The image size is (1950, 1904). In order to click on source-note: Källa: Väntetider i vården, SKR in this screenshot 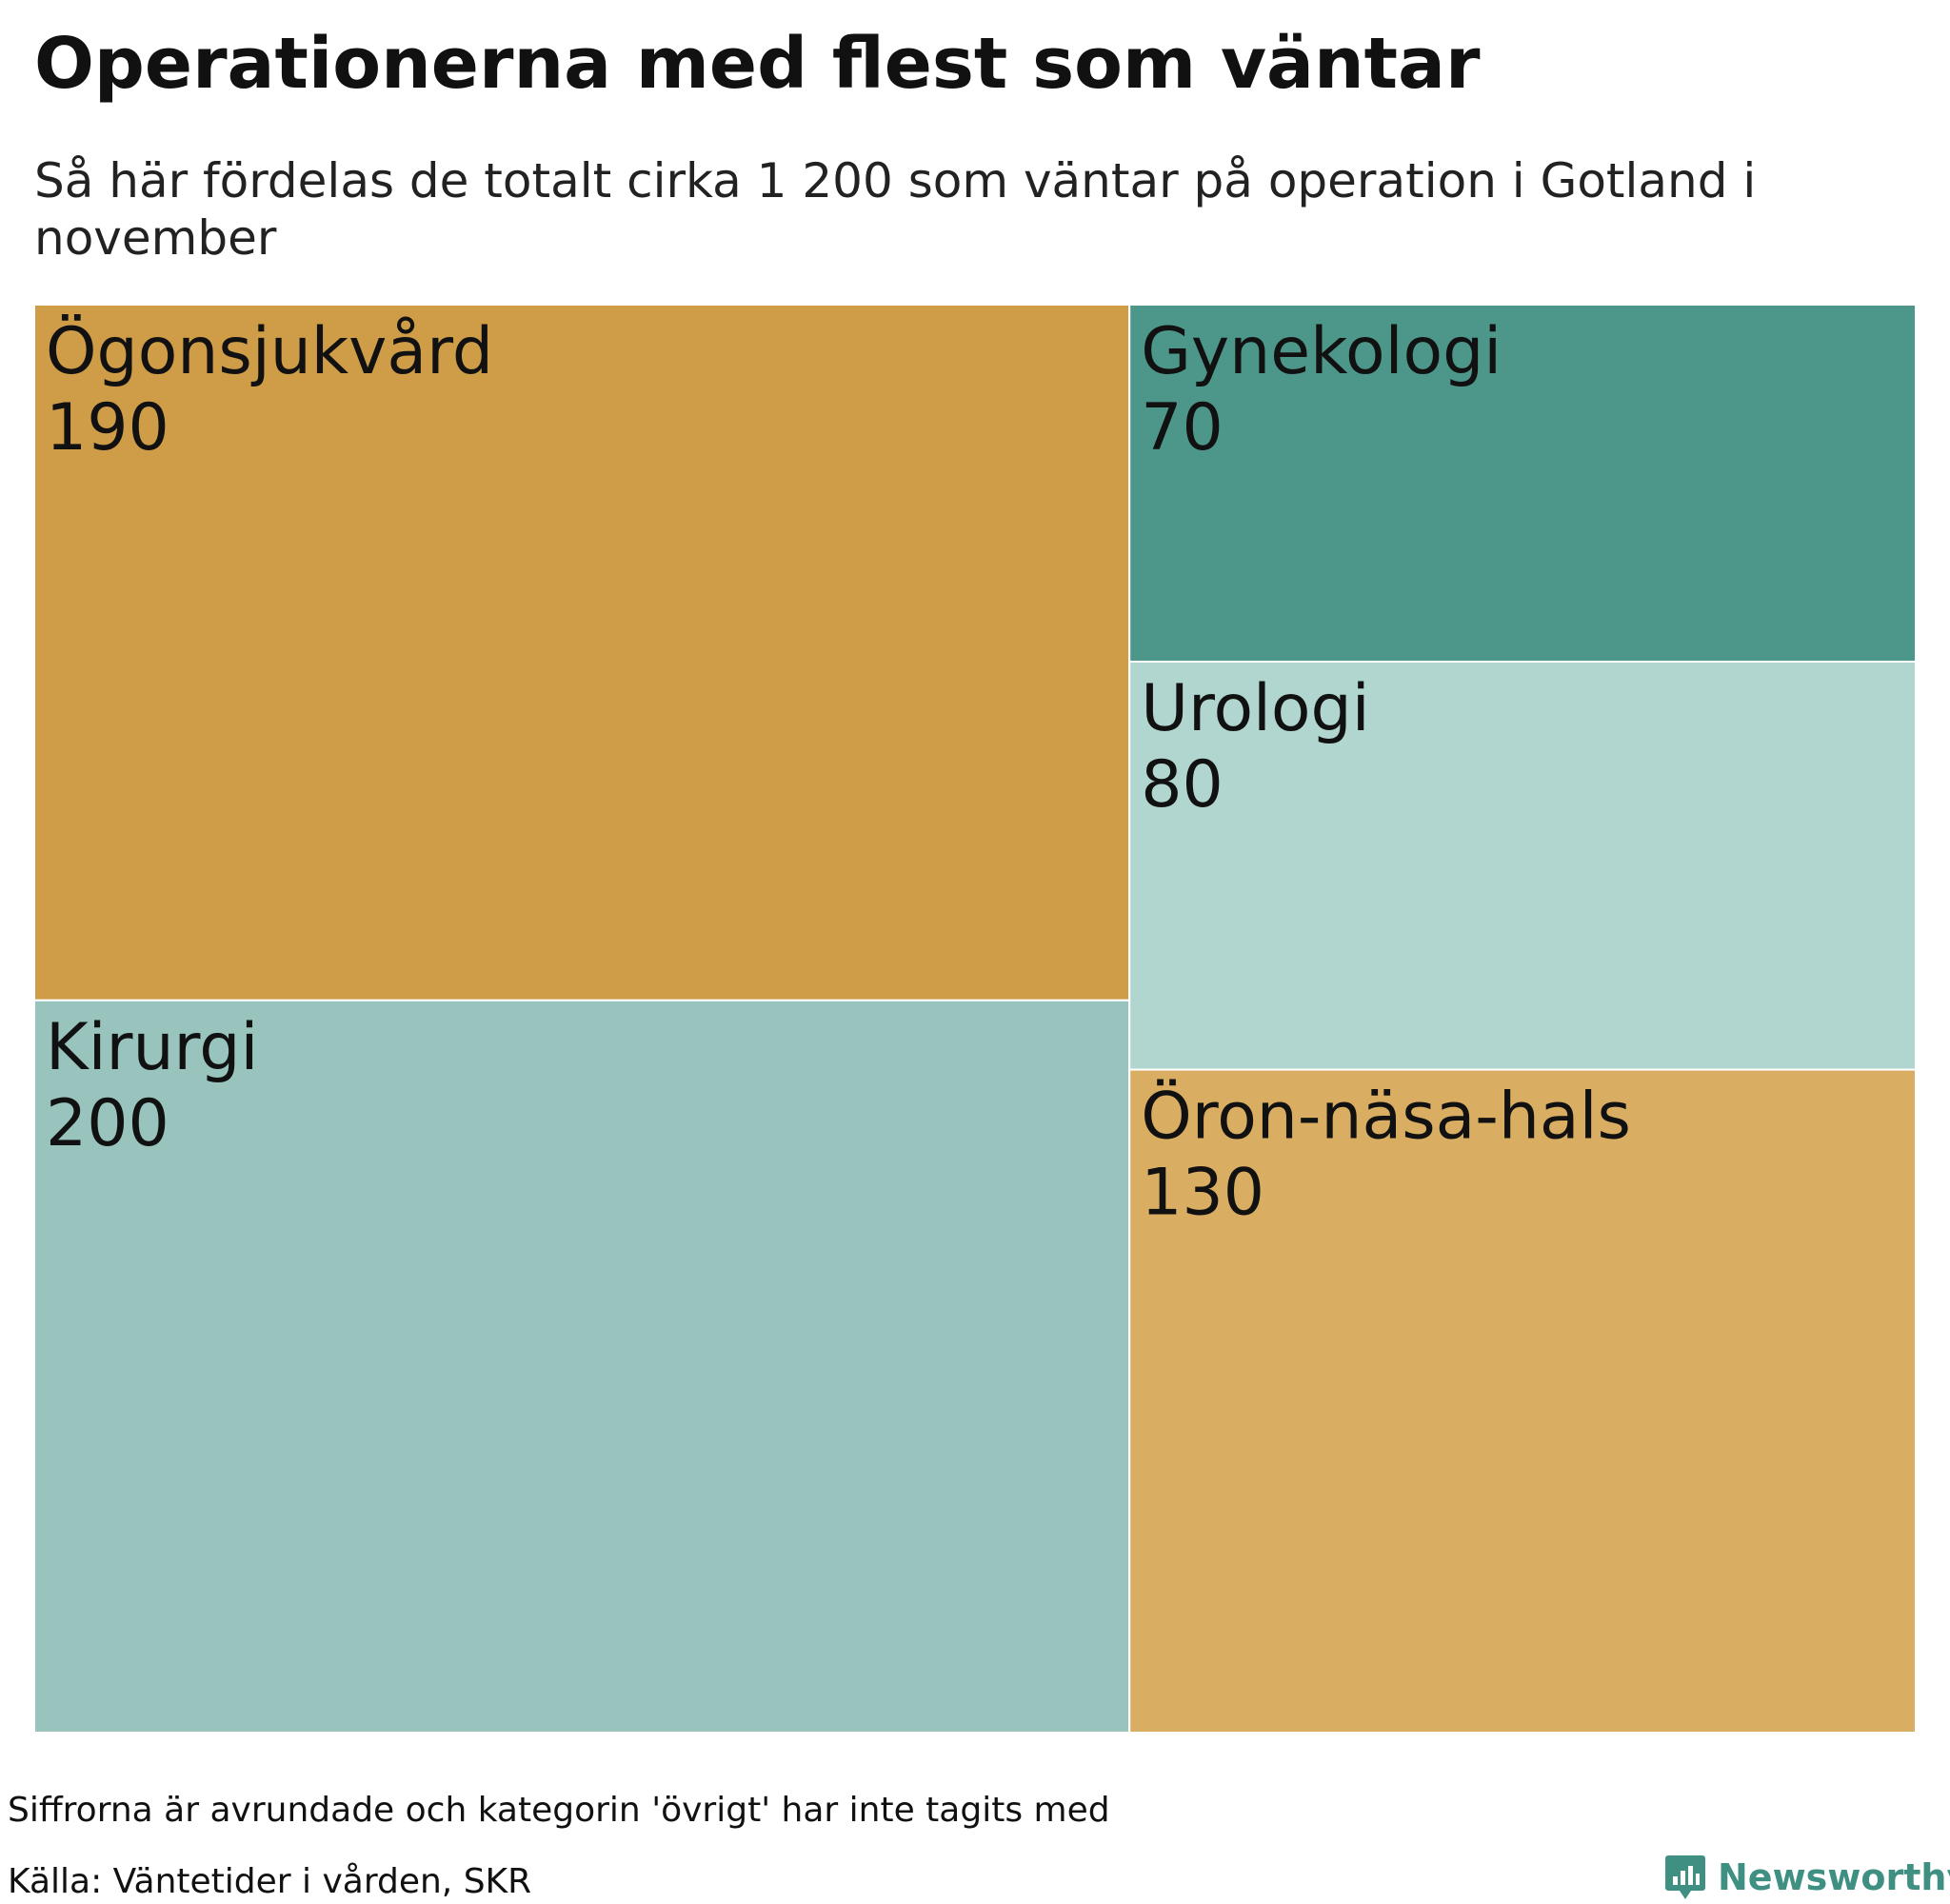, I will do `click(270, 1881)`.